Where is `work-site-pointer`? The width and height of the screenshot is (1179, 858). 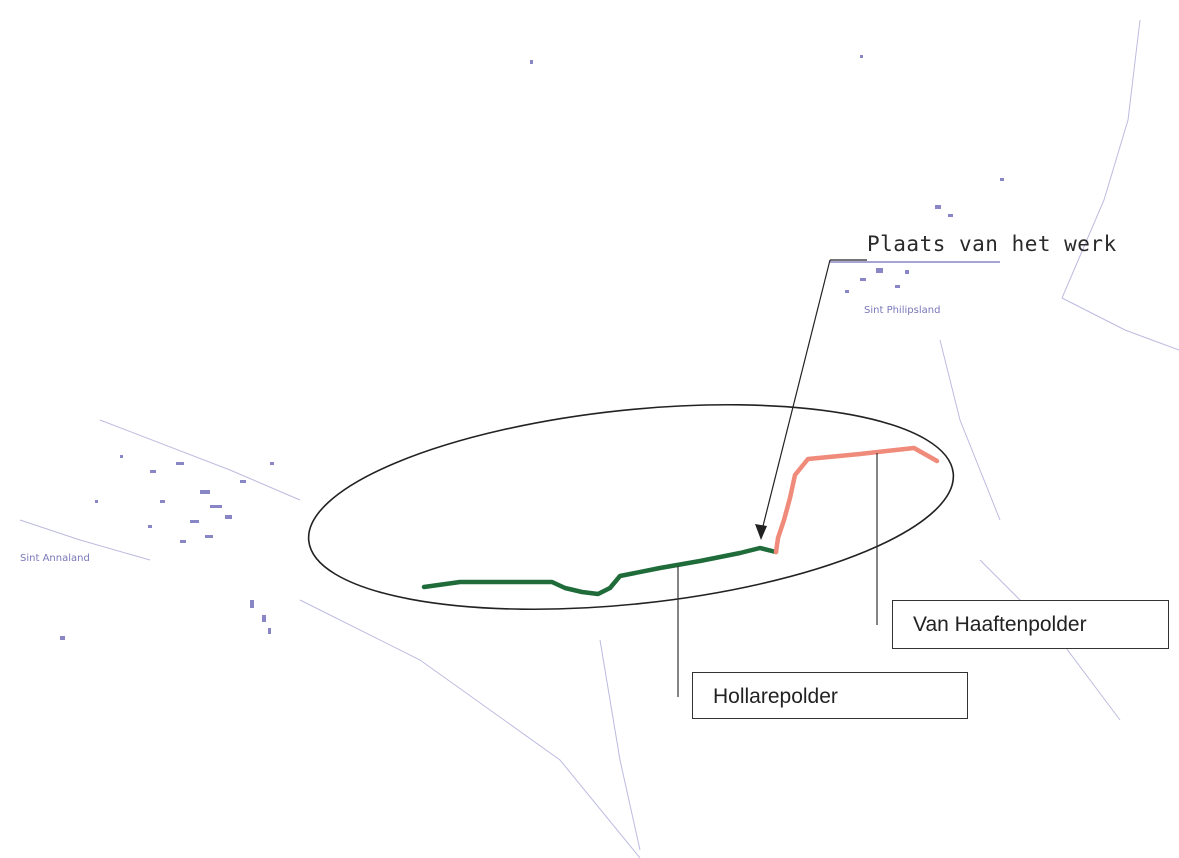
work-site-pointer is located at coordinates (811, 399).